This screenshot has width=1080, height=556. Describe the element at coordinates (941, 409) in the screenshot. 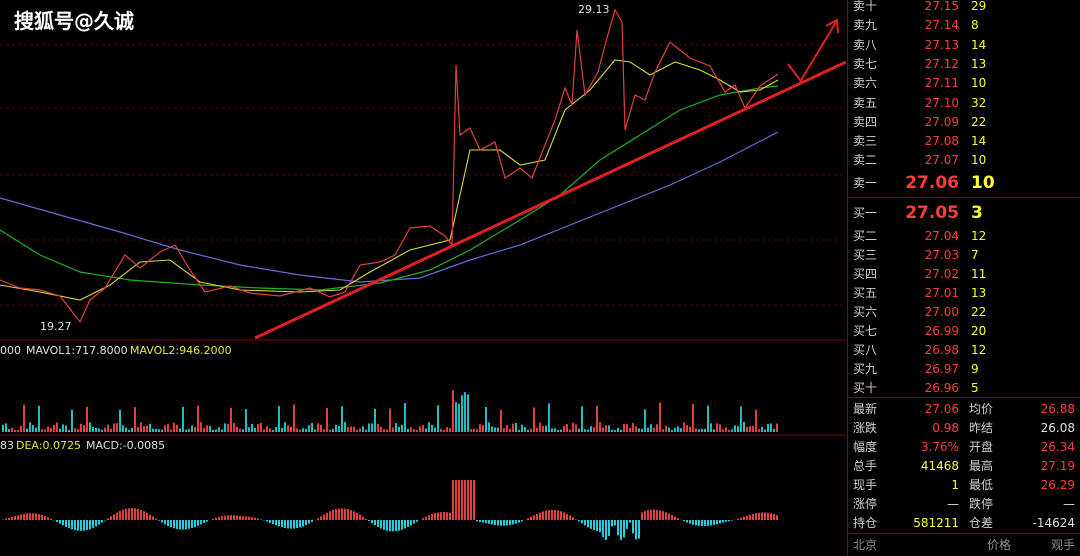

I see `stat-value: 27.06` at that location.